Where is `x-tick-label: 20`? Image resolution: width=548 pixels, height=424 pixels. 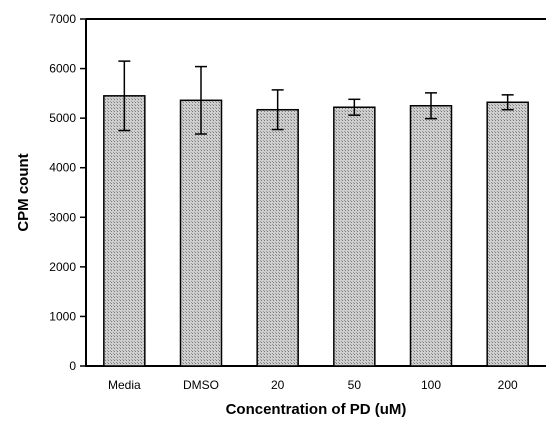 x-tick-label: 20 is located at coordinates (278, 385).